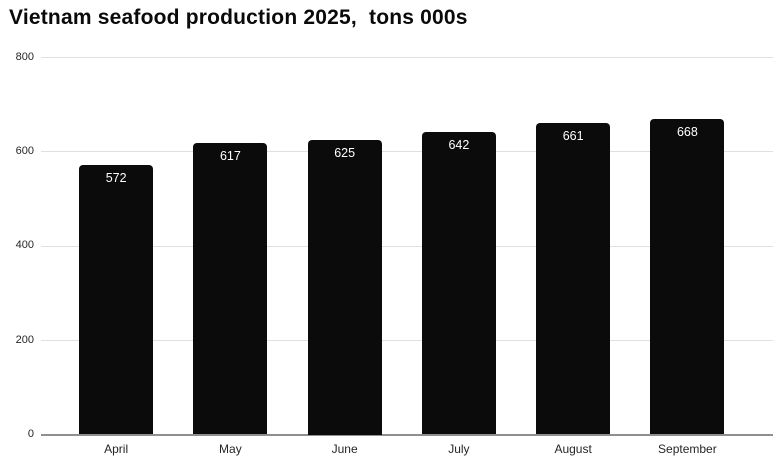  Describe the element at coordinates (24, 56) in the screenshot. I see `y-tick-label: 800` at that location.